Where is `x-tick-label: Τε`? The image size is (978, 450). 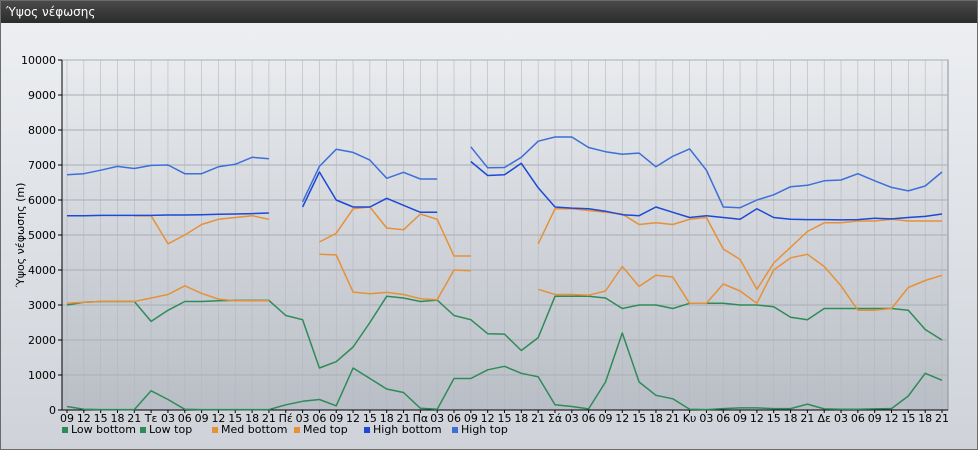
x-tick-label: Τε is located at coordinates (151, 418).